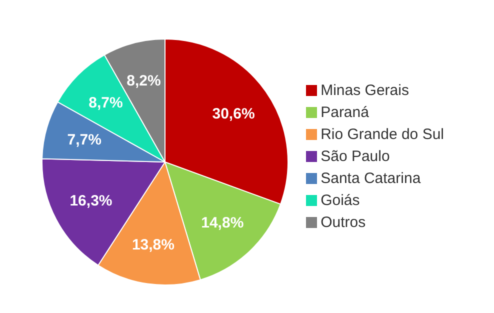 The height and width of the screenshot is (313, 494). Describe the element at coordinates (143, 81) in the screenshot. I see `data-label: 8,2%` at that location.